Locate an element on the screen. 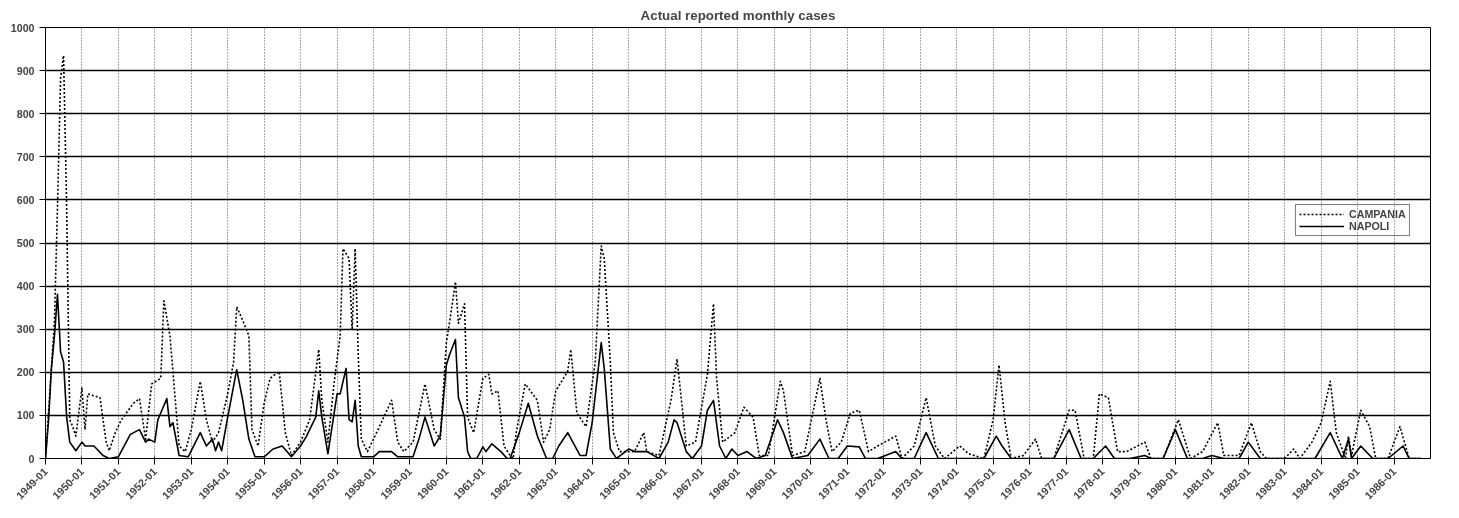  chart-title: Actual reported monthly cases is located at coordinates (738, 15).